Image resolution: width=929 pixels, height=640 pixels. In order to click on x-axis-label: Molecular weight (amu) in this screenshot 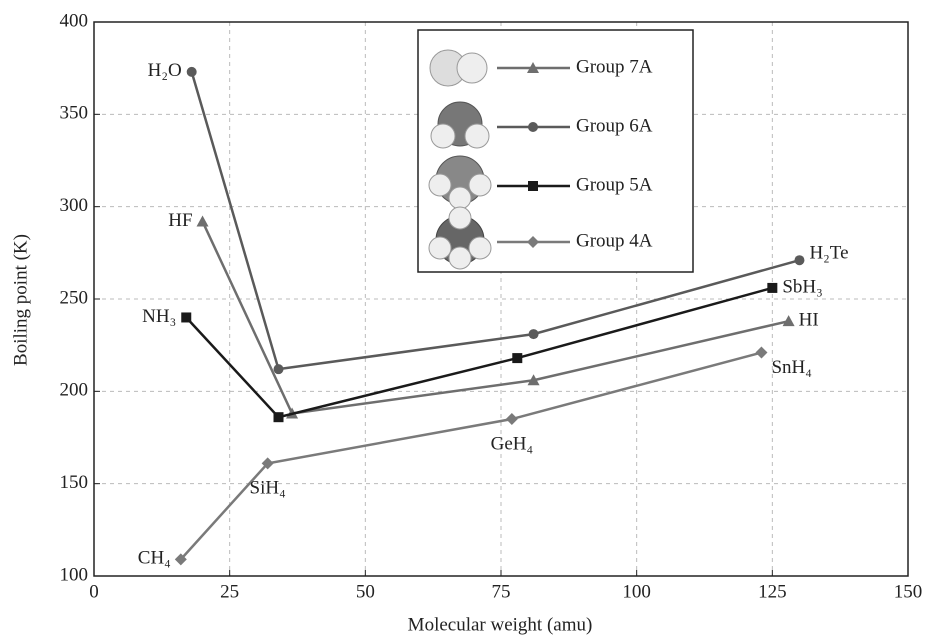, I will do `click(500, 624)`.